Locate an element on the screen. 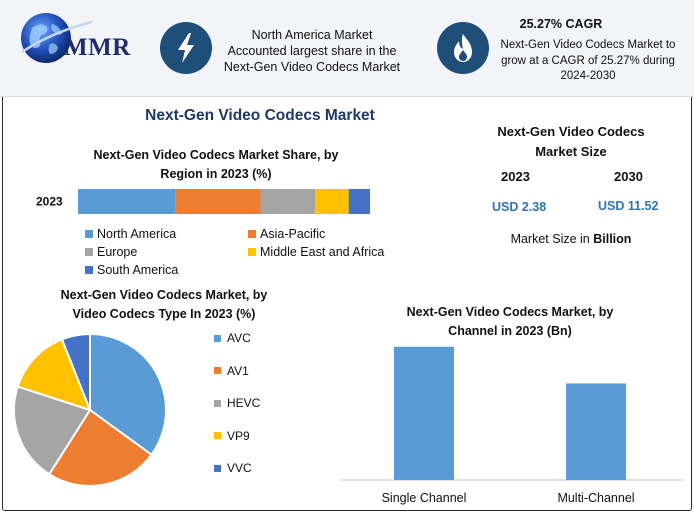 The image size is (694, 513). region-legend-item-north-america: North America is located at coordinates (130, 234).